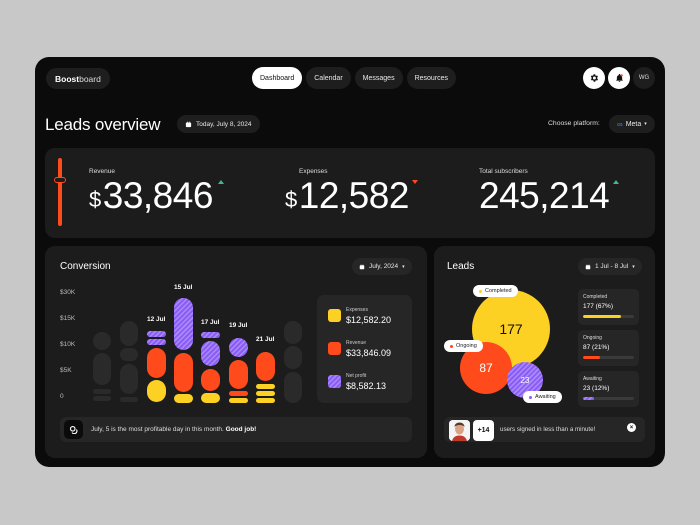  I want to click on tab-dashboard: Dashboard, so click(277, 78).